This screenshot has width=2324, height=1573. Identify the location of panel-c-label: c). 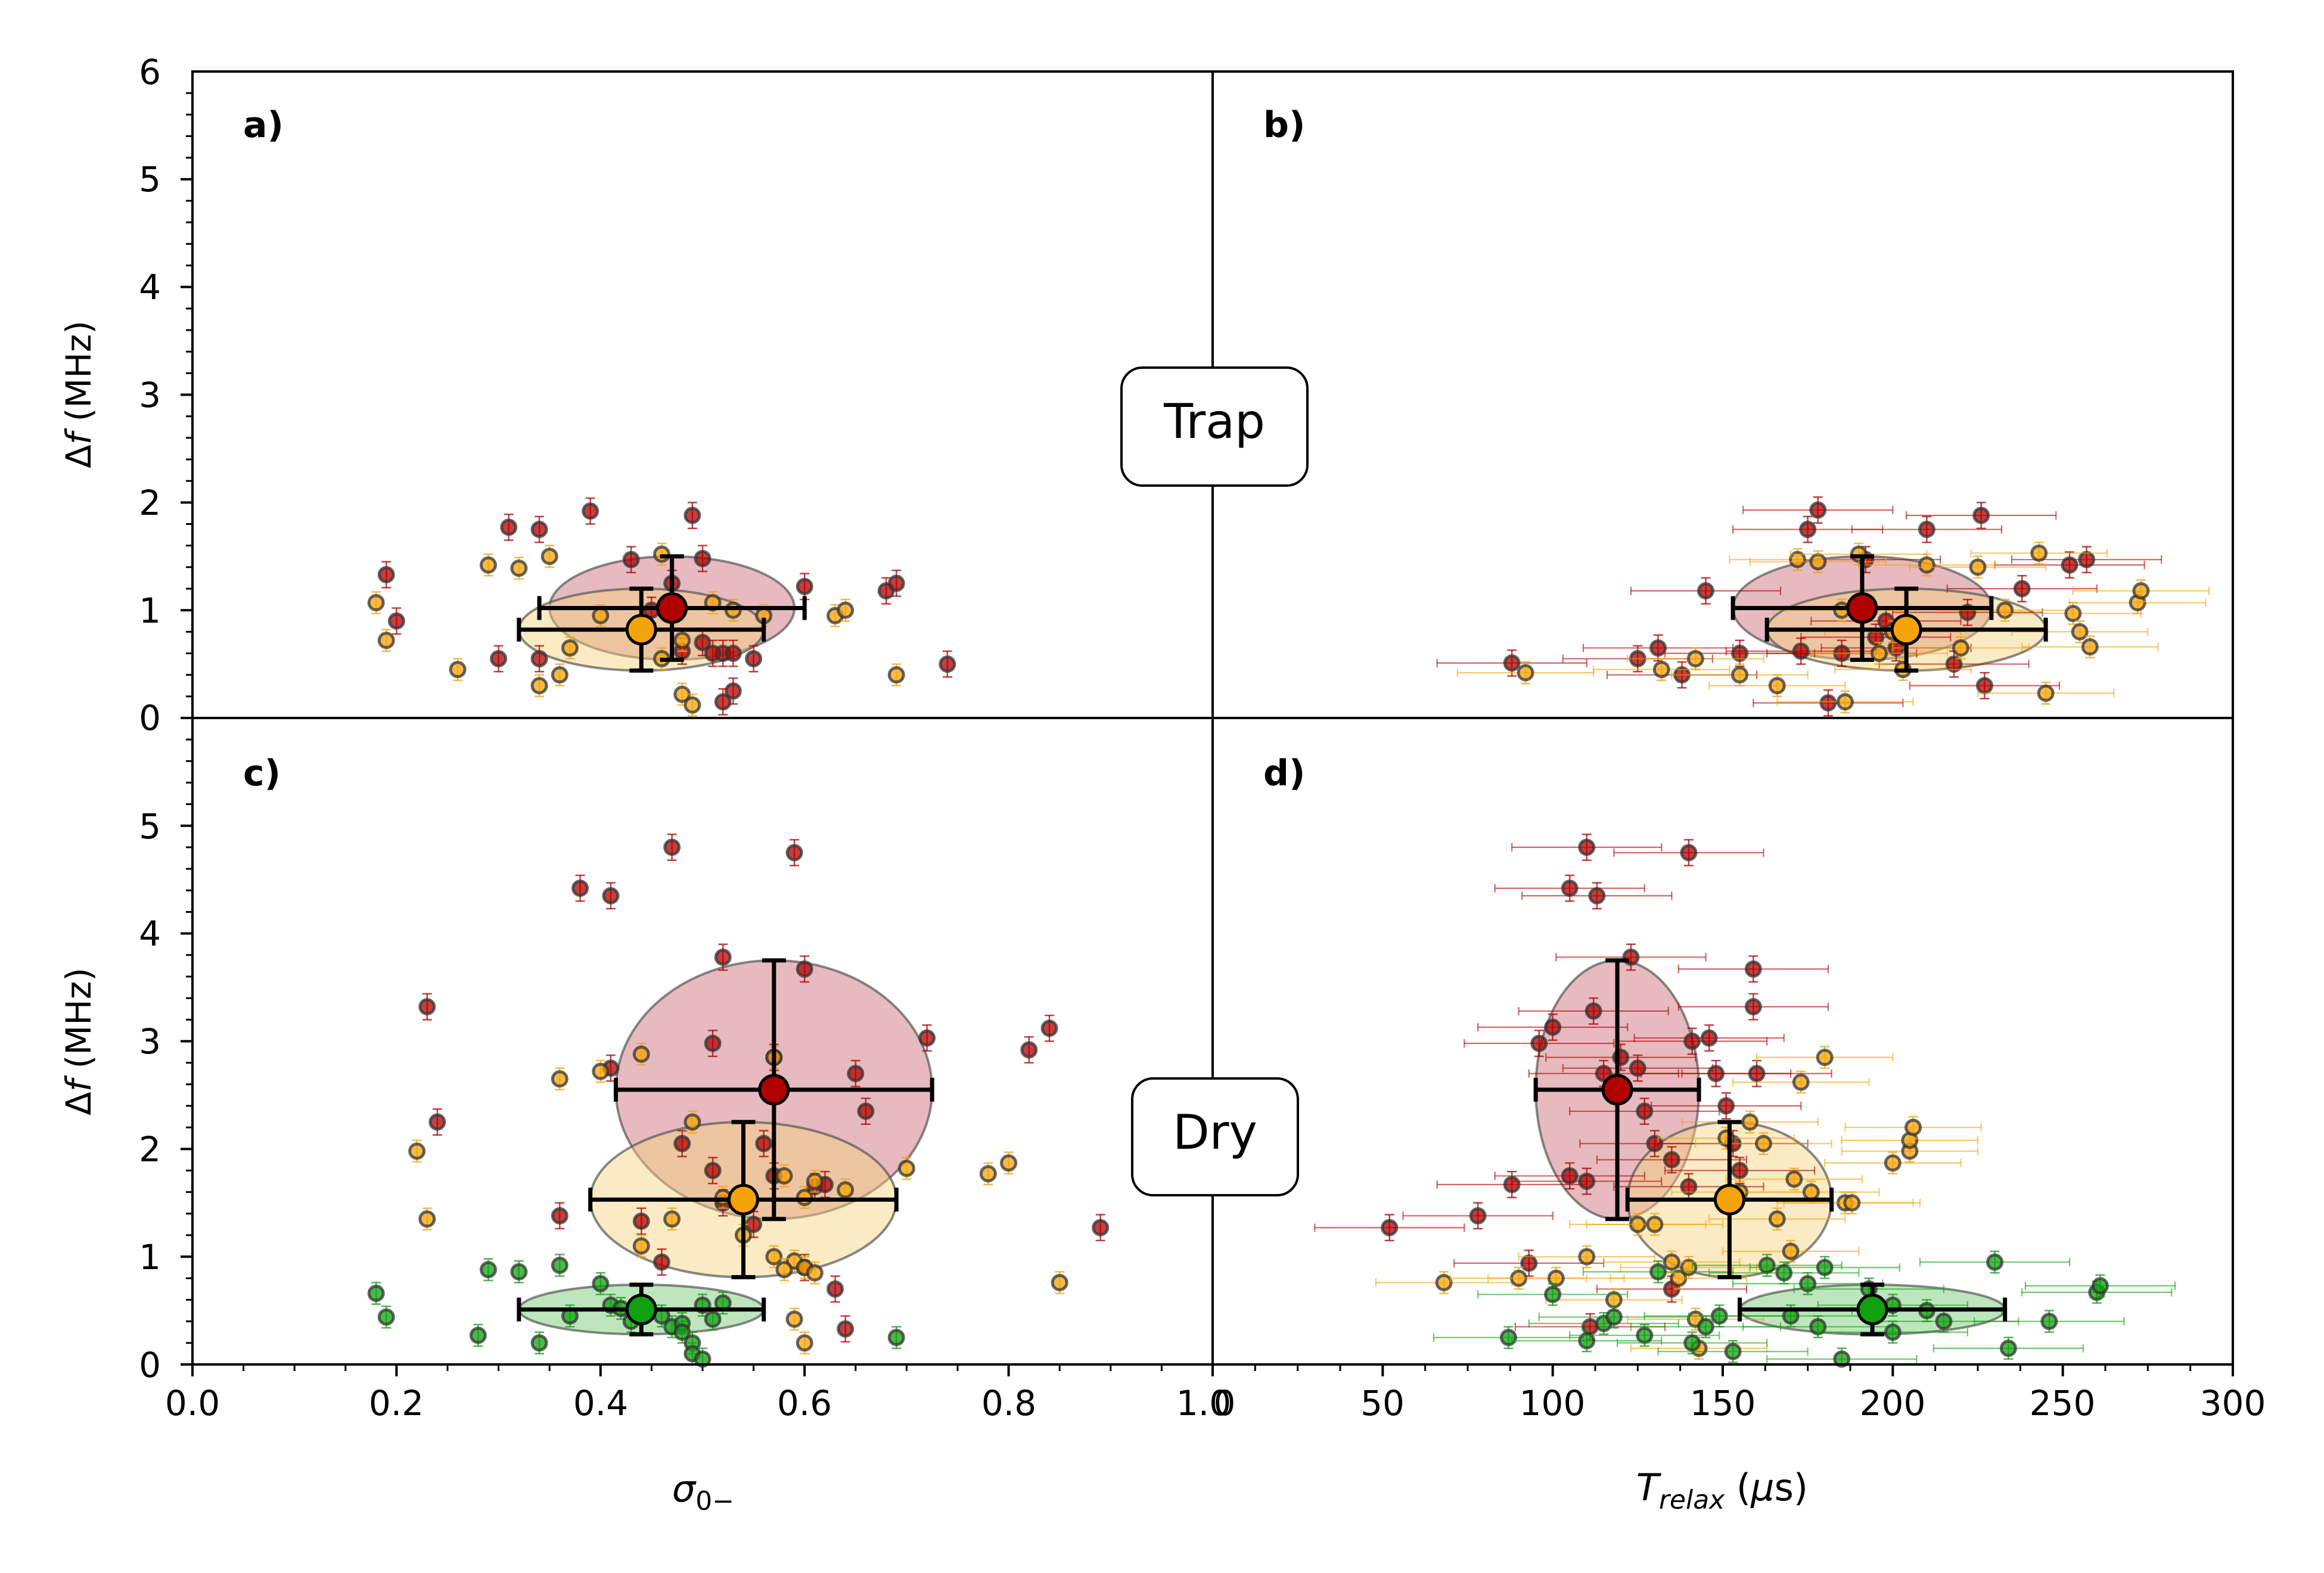
(262, 773).